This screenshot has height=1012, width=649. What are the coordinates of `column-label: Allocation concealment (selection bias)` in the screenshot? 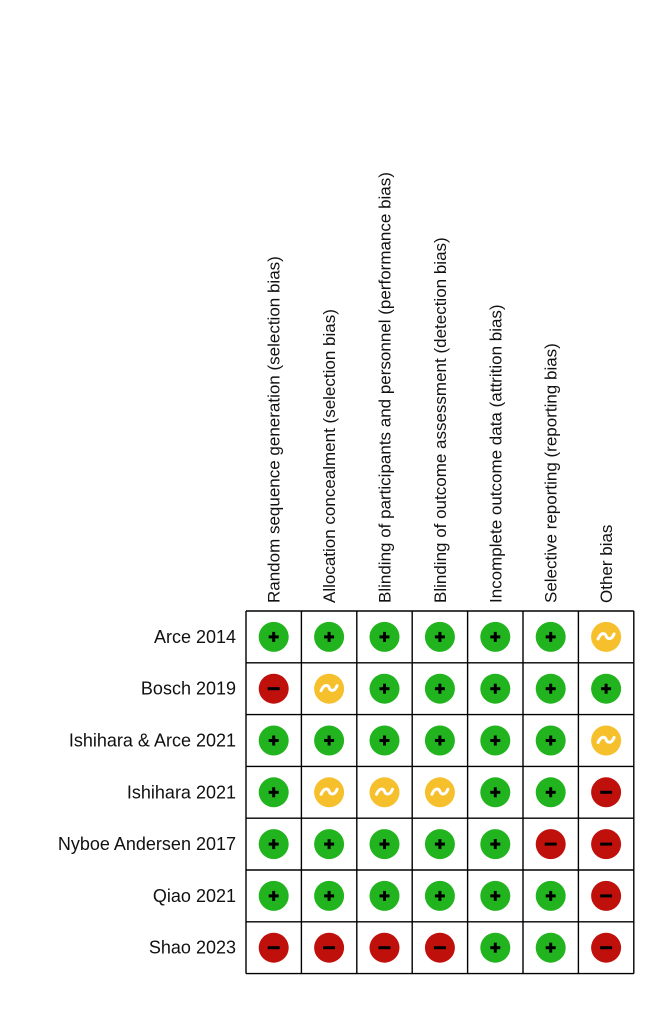 It's located at (329, 456).